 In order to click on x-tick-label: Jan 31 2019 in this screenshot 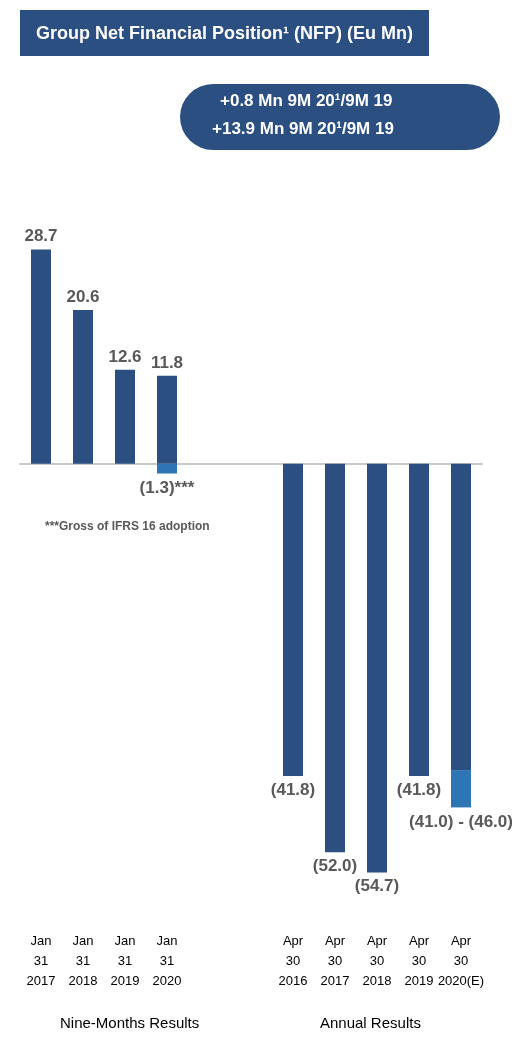, I will do `click(125, 960)`.